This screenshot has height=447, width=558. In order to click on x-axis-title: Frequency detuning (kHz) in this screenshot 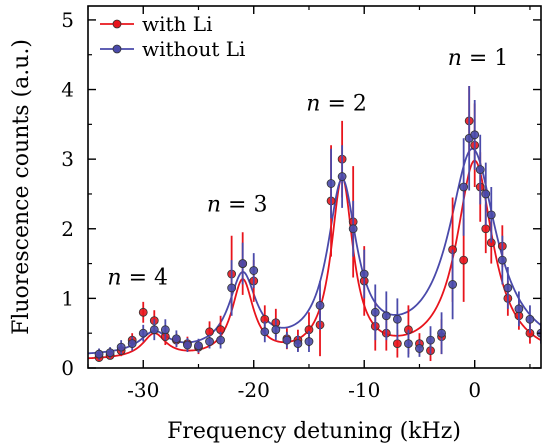, I will do `click(314, 431)`.